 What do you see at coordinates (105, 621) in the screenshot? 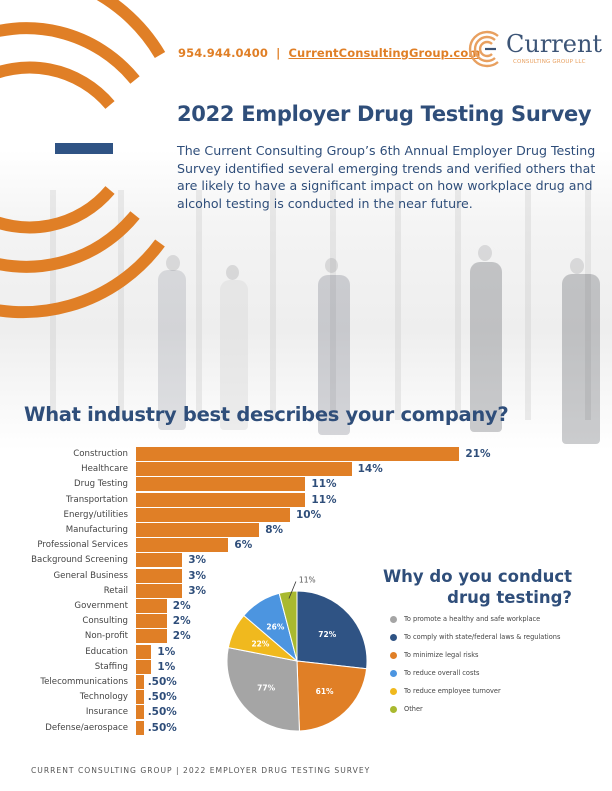
I see `bar-label: Consulting` at bounding box center [105, 621].